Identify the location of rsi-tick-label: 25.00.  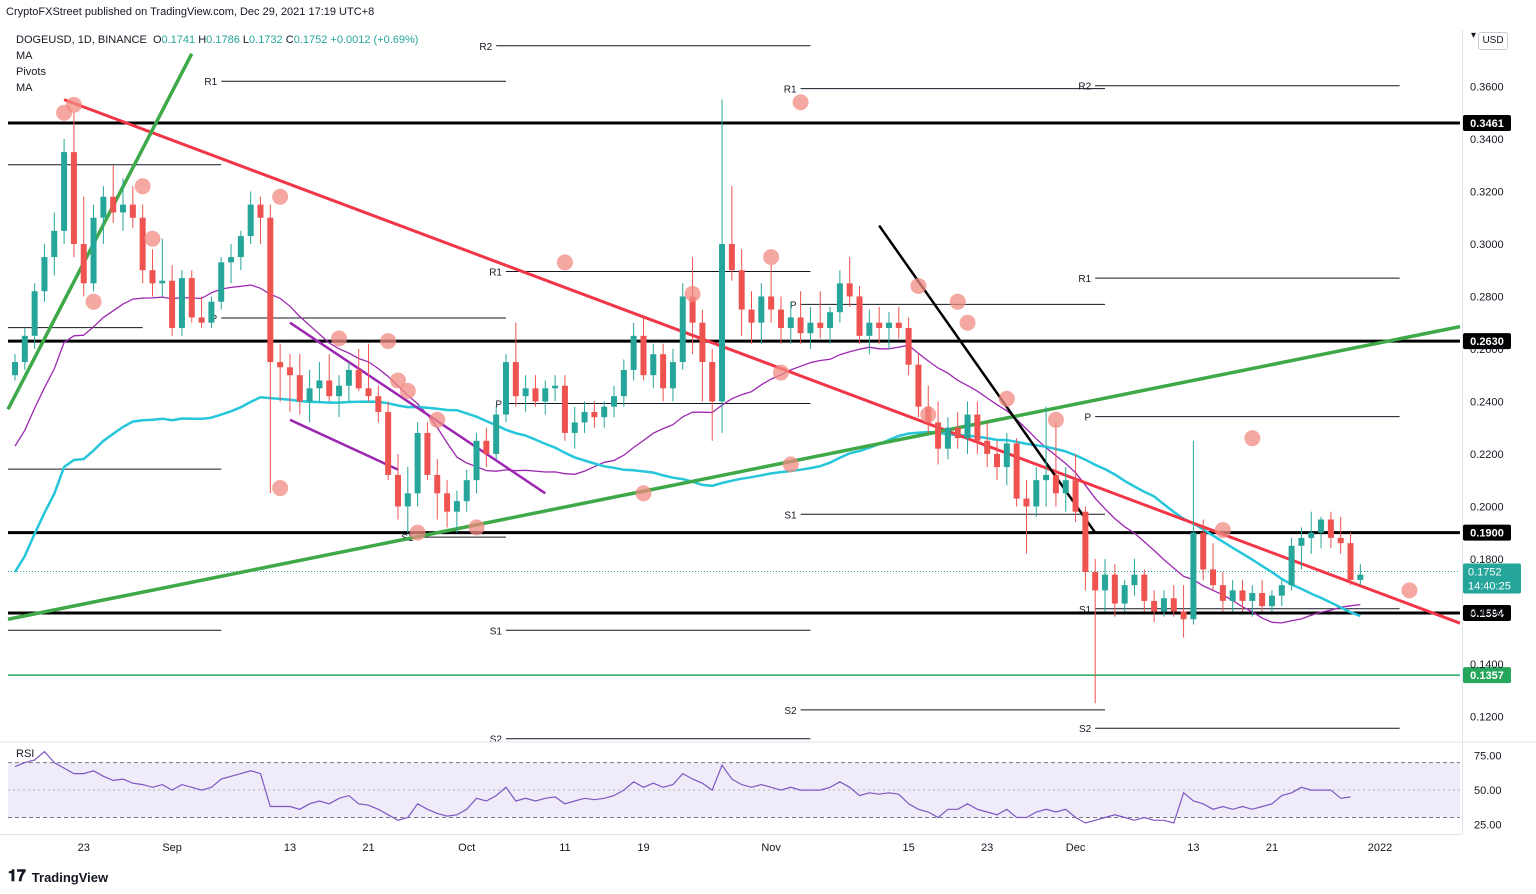
(1488, 825).